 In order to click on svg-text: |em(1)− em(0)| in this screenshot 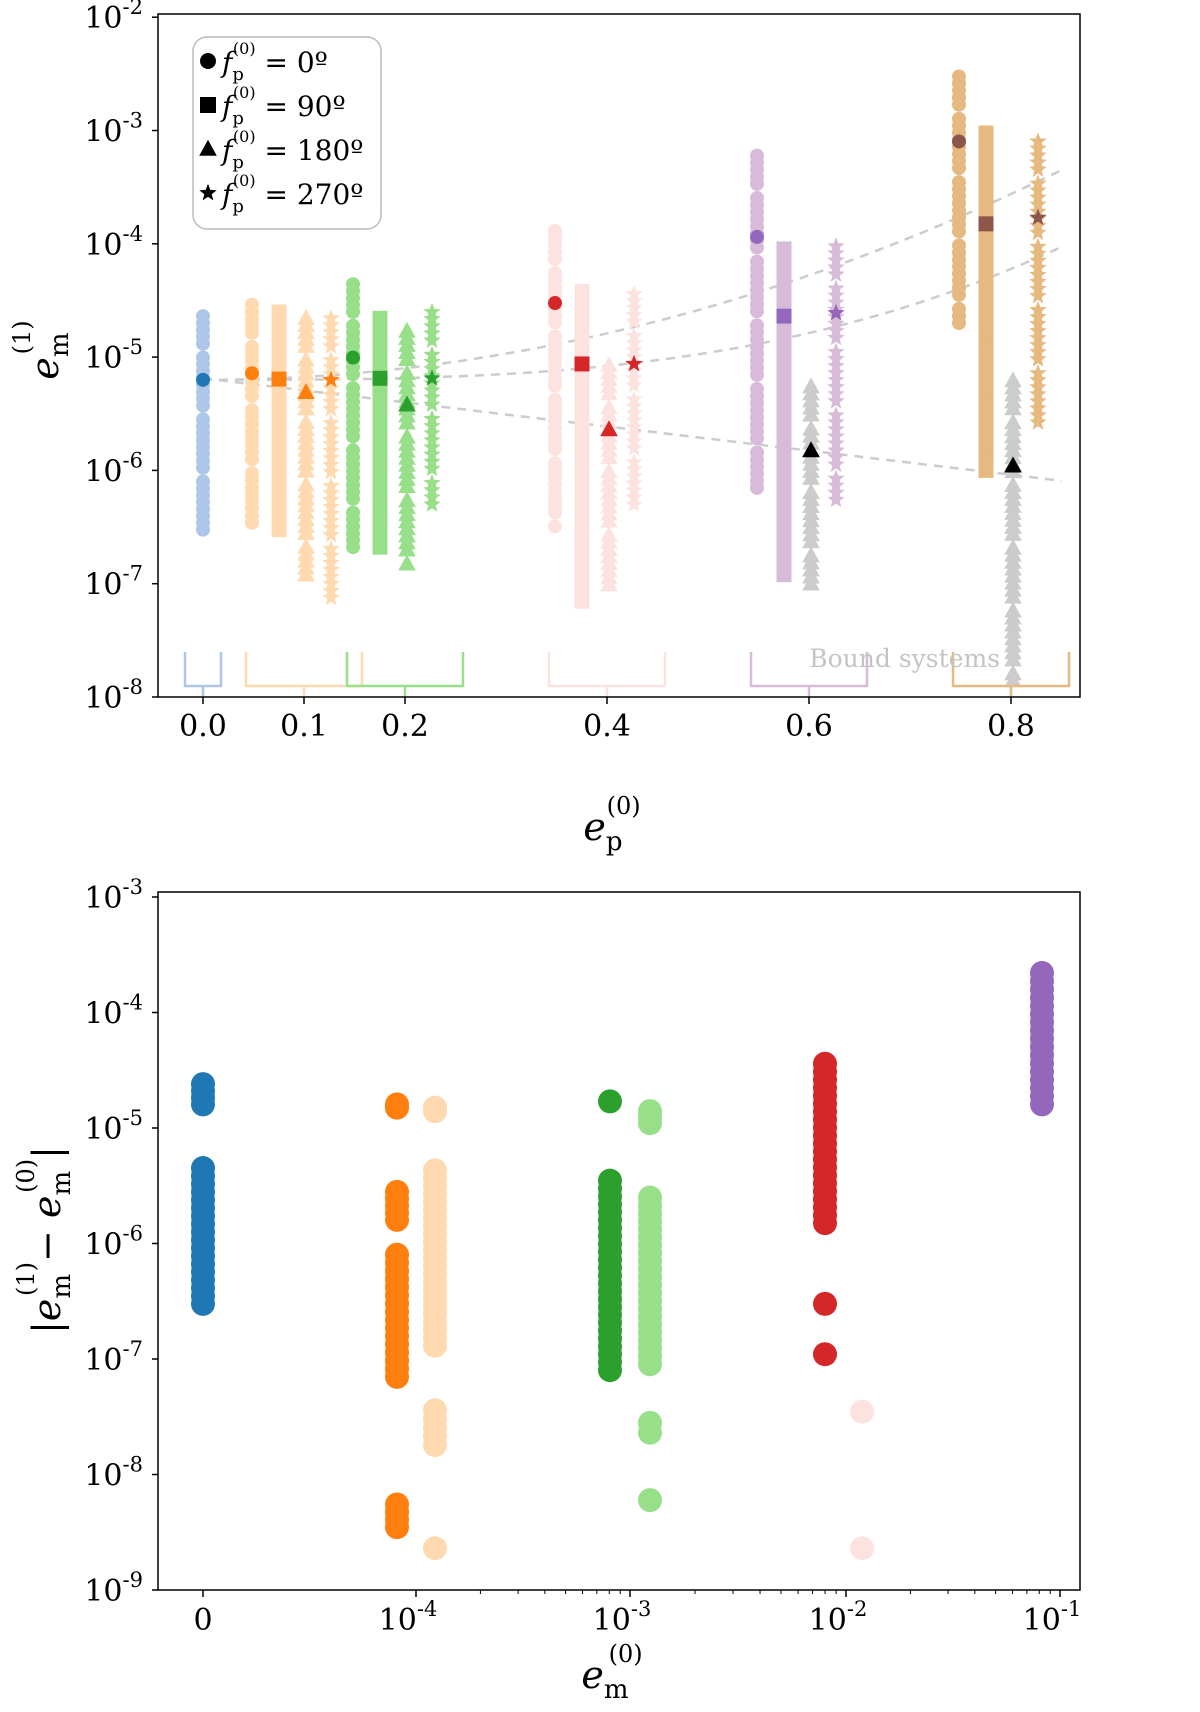, I will do `click(44, 1240)`.